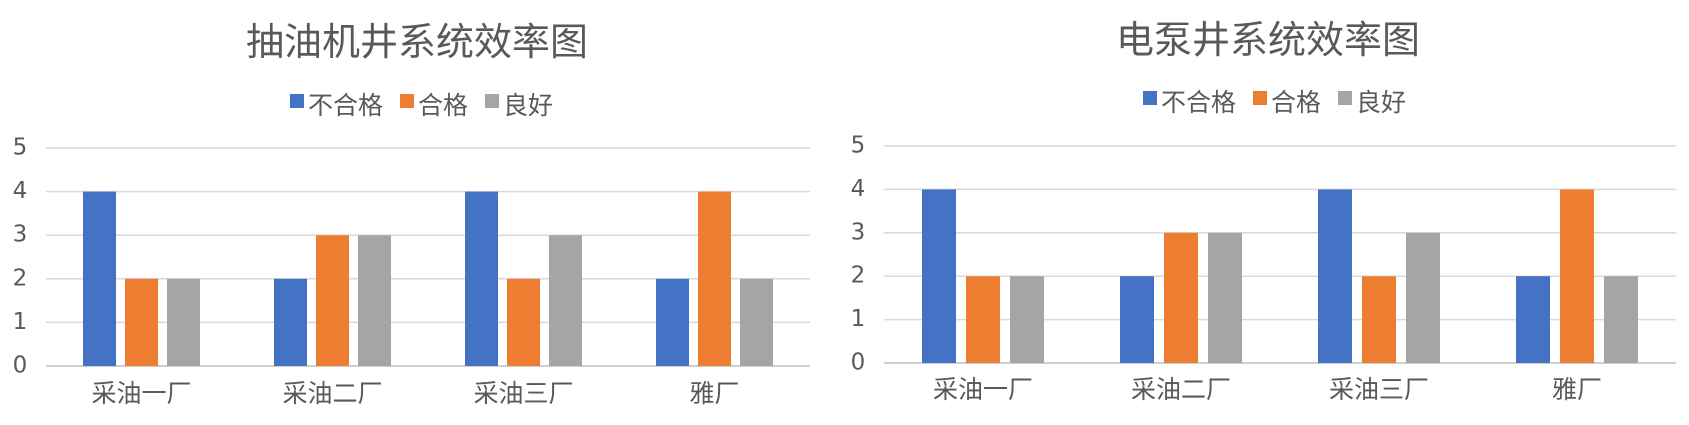  Describe the element at coordinates (417, 42) in the screenshot. I see `chart-title: 抽油机井系统效率图` at that location.